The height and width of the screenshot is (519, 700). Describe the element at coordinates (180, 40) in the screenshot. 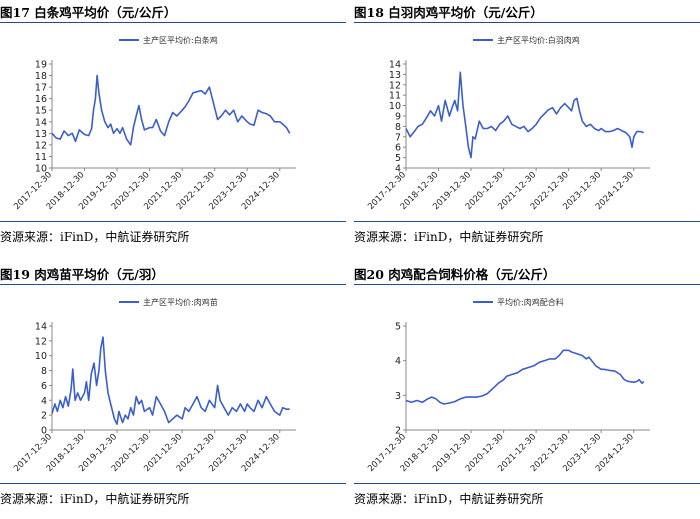

I see `legend-label: 主产区平均价:白条鸡` at that location.